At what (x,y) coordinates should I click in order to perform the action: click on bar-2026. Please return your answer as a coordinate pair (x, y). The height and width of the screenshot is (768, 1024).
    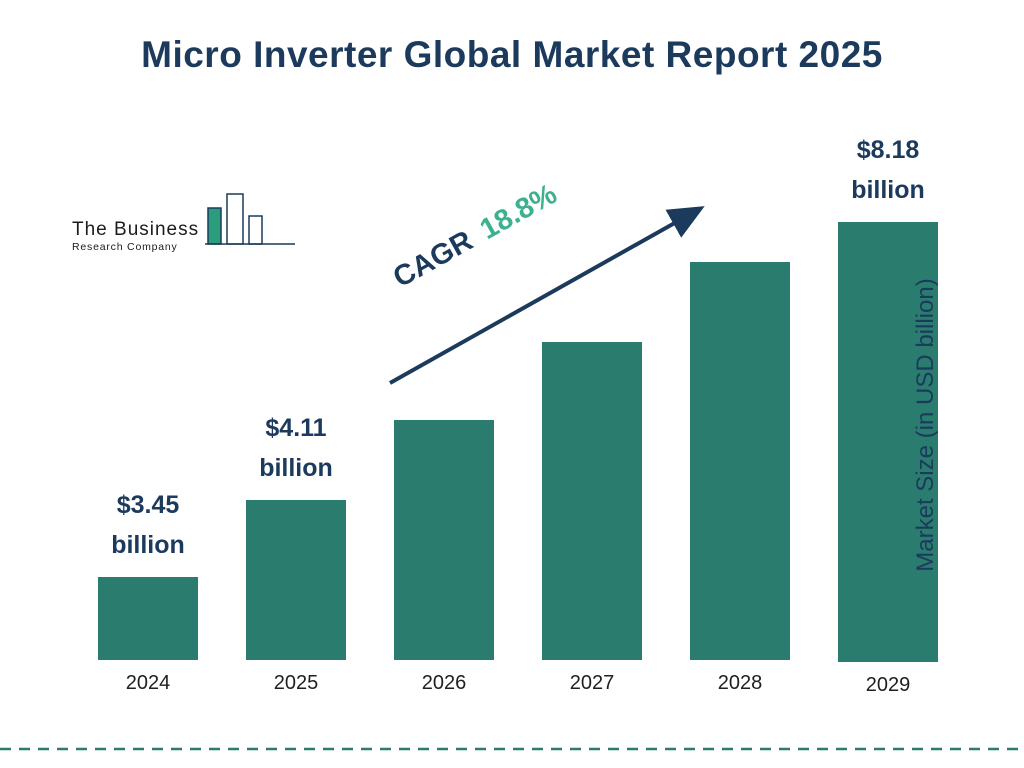
    Looking at the image, I should click on (444, 540).